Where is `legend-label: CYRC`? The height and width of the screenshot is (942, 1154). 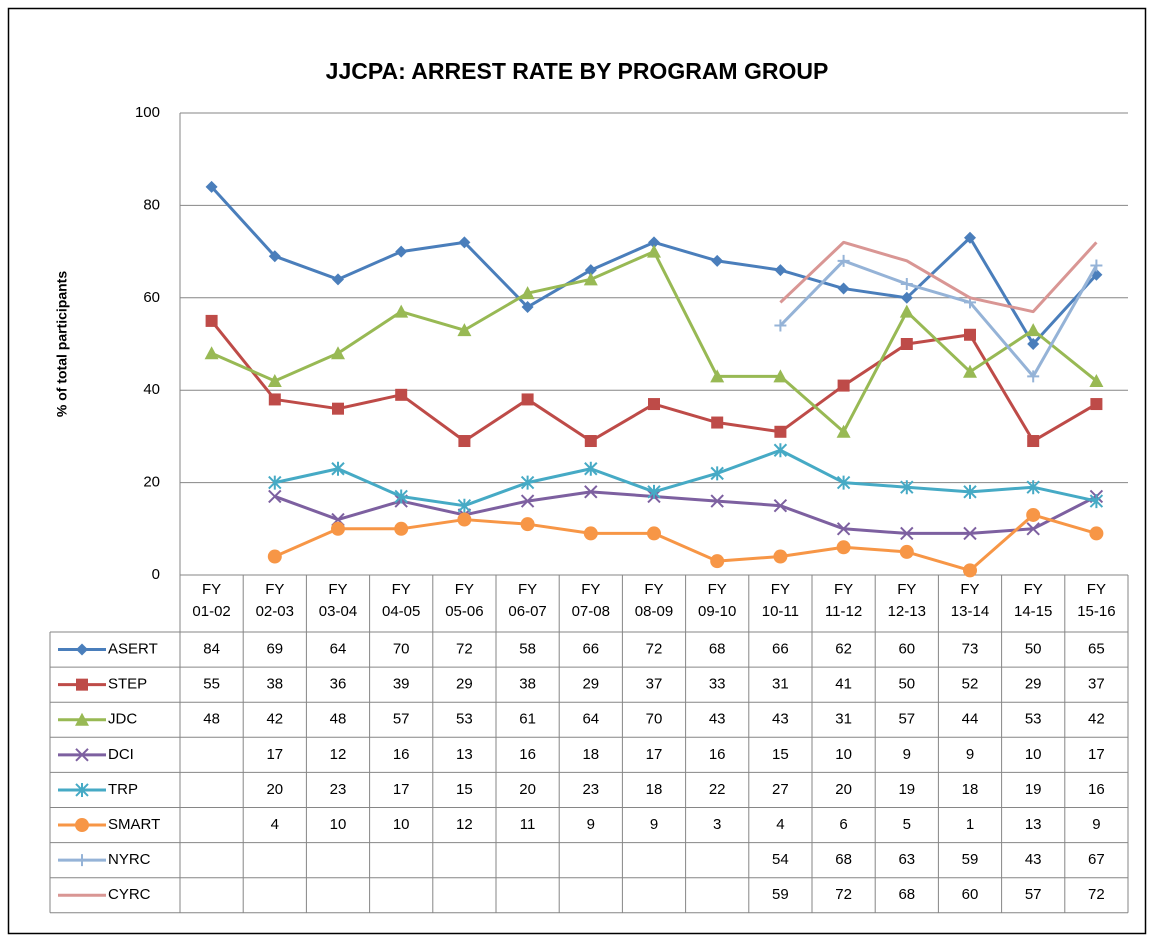 legend-label: CYRC is located at coordinates (129, 894).